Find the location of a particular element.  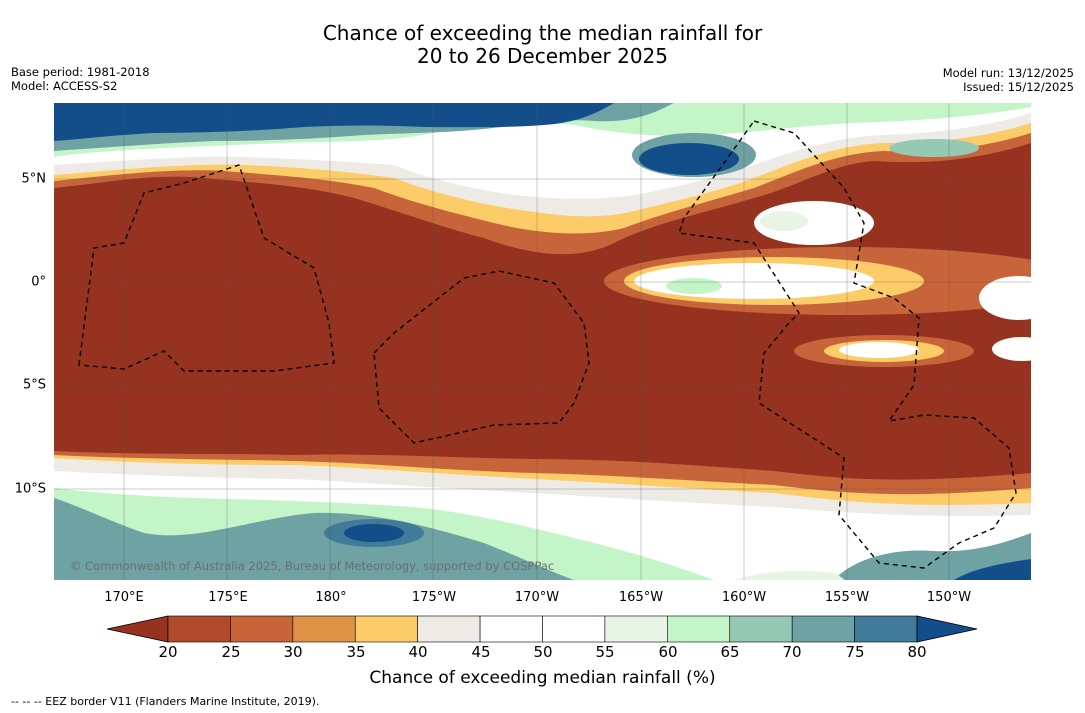

eez-kiribati-gilberts is located at coordinates (206, 268).